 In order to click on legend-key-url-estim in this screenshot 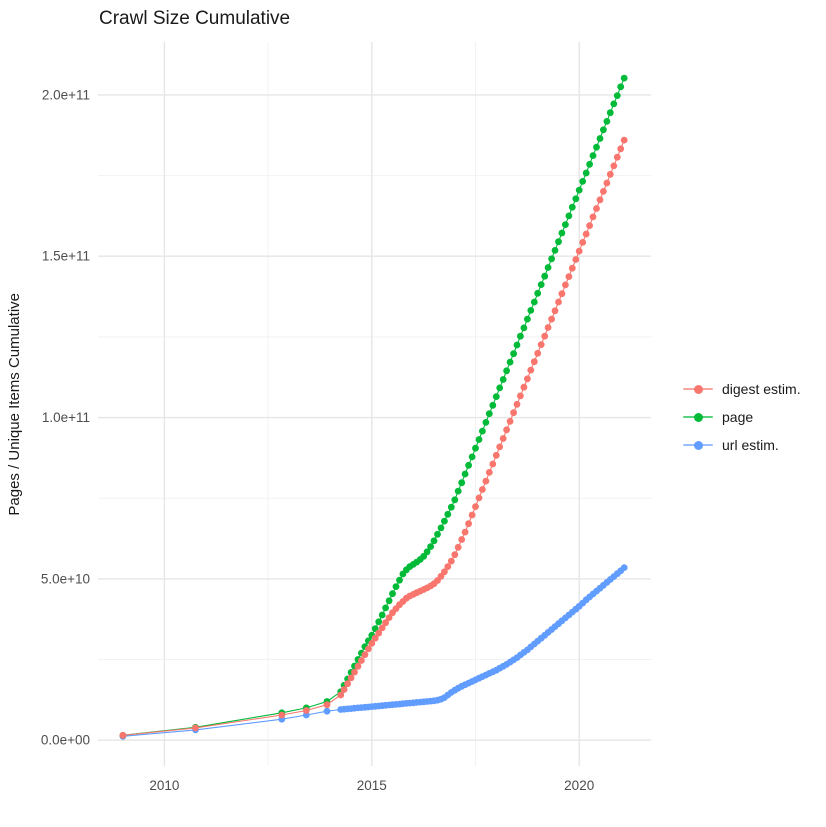, I will do `click(698, 445)`.